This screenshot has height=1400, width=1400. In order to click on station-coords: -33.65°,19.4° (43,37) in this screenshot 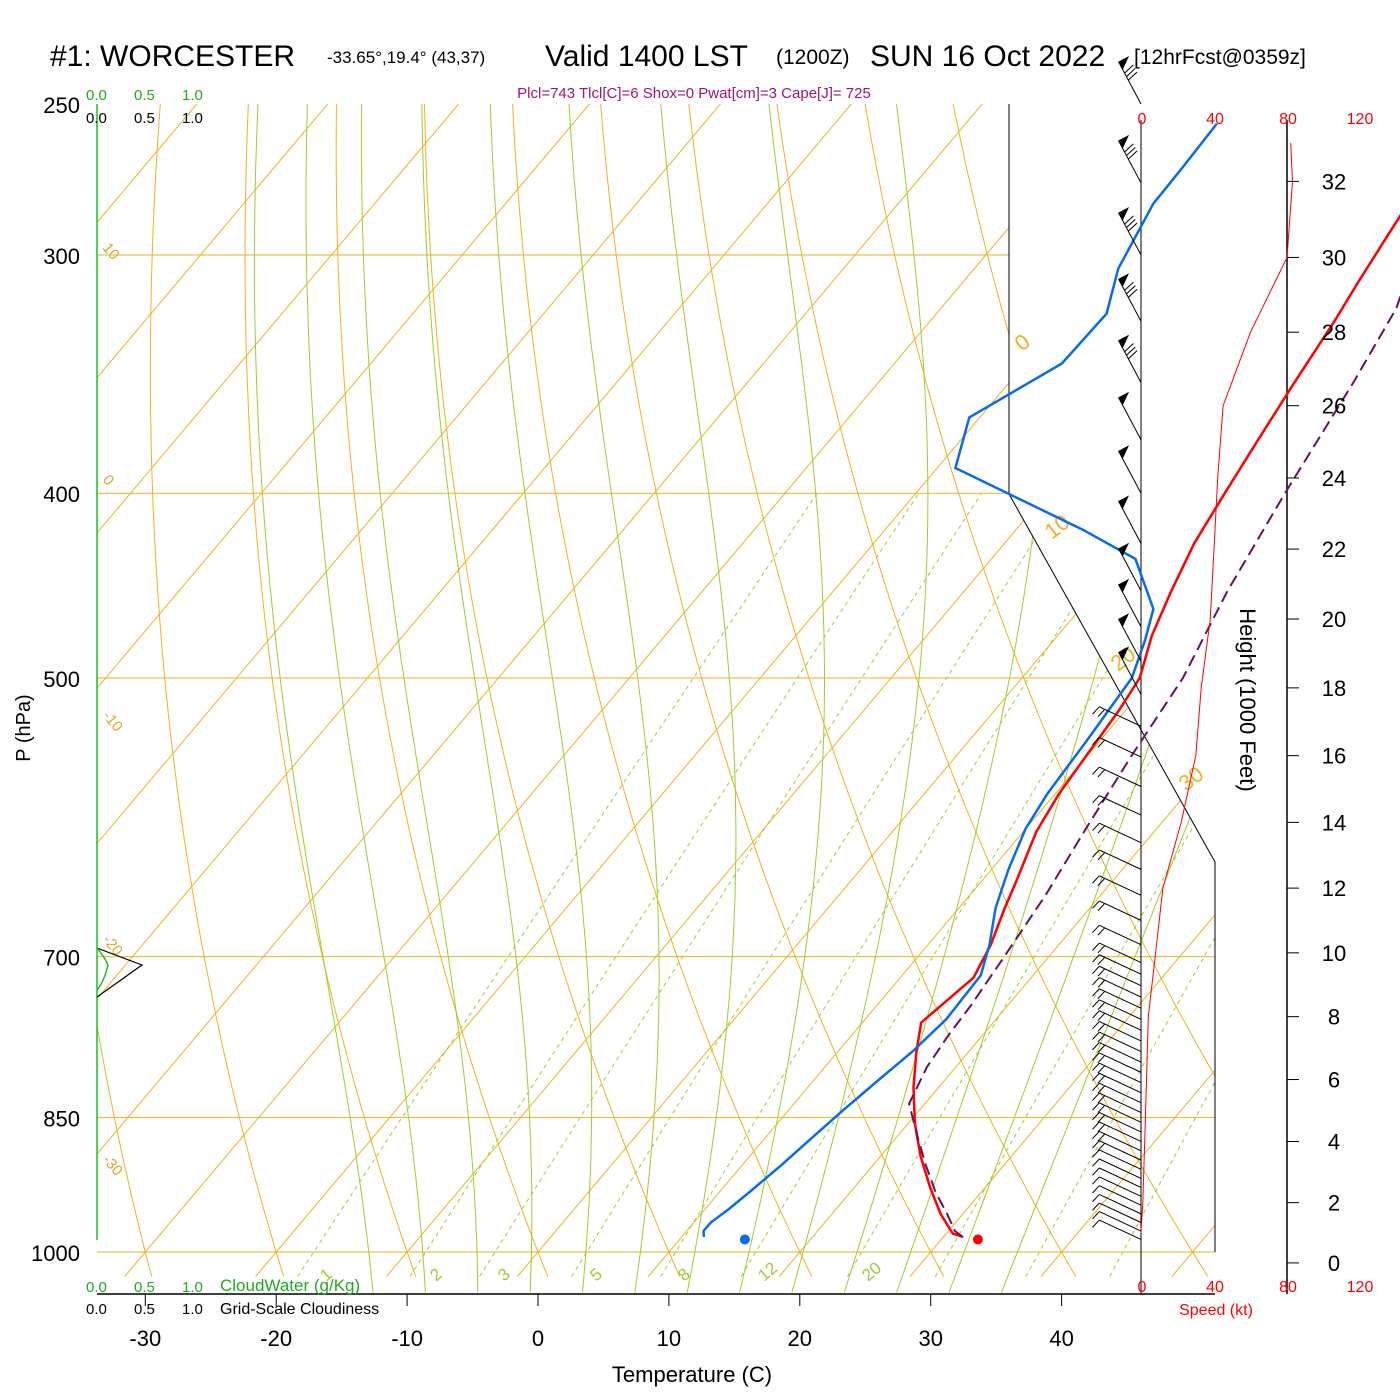, I will do `click(406, 57)`.